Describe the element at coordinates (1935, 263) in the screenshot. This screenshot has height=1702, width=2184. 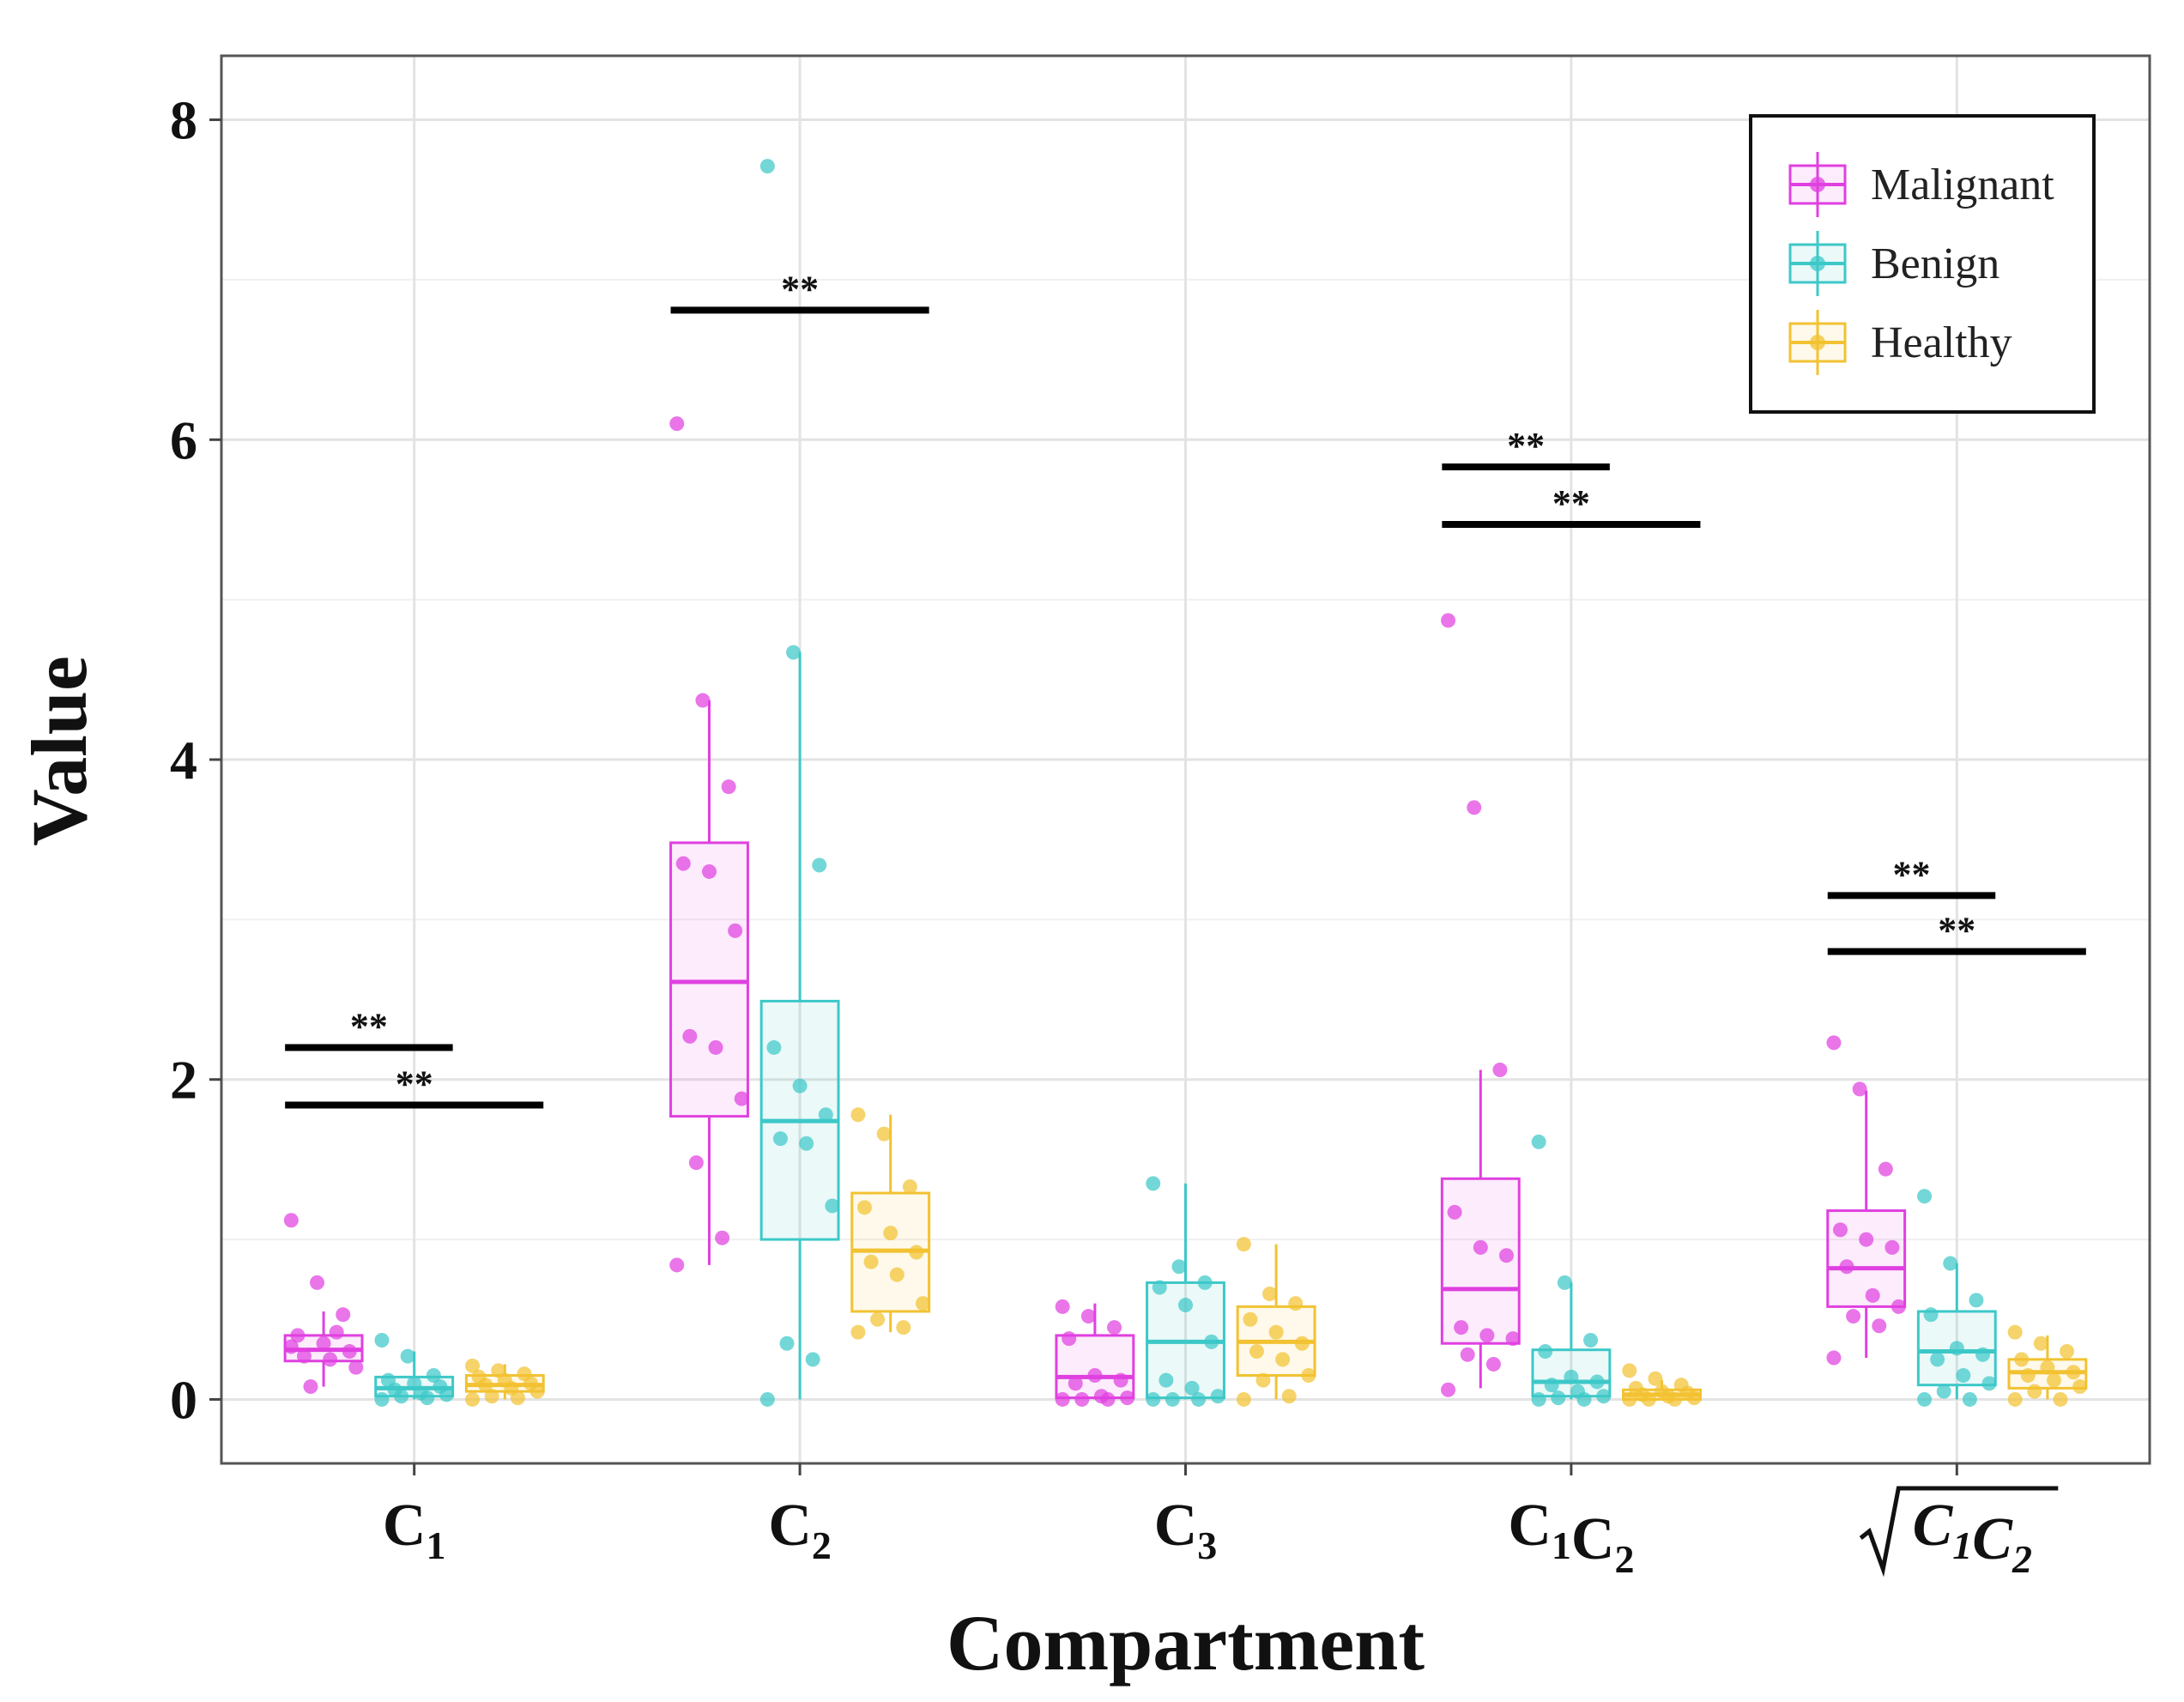
I see `legend-label-benign: Benign` at that location.